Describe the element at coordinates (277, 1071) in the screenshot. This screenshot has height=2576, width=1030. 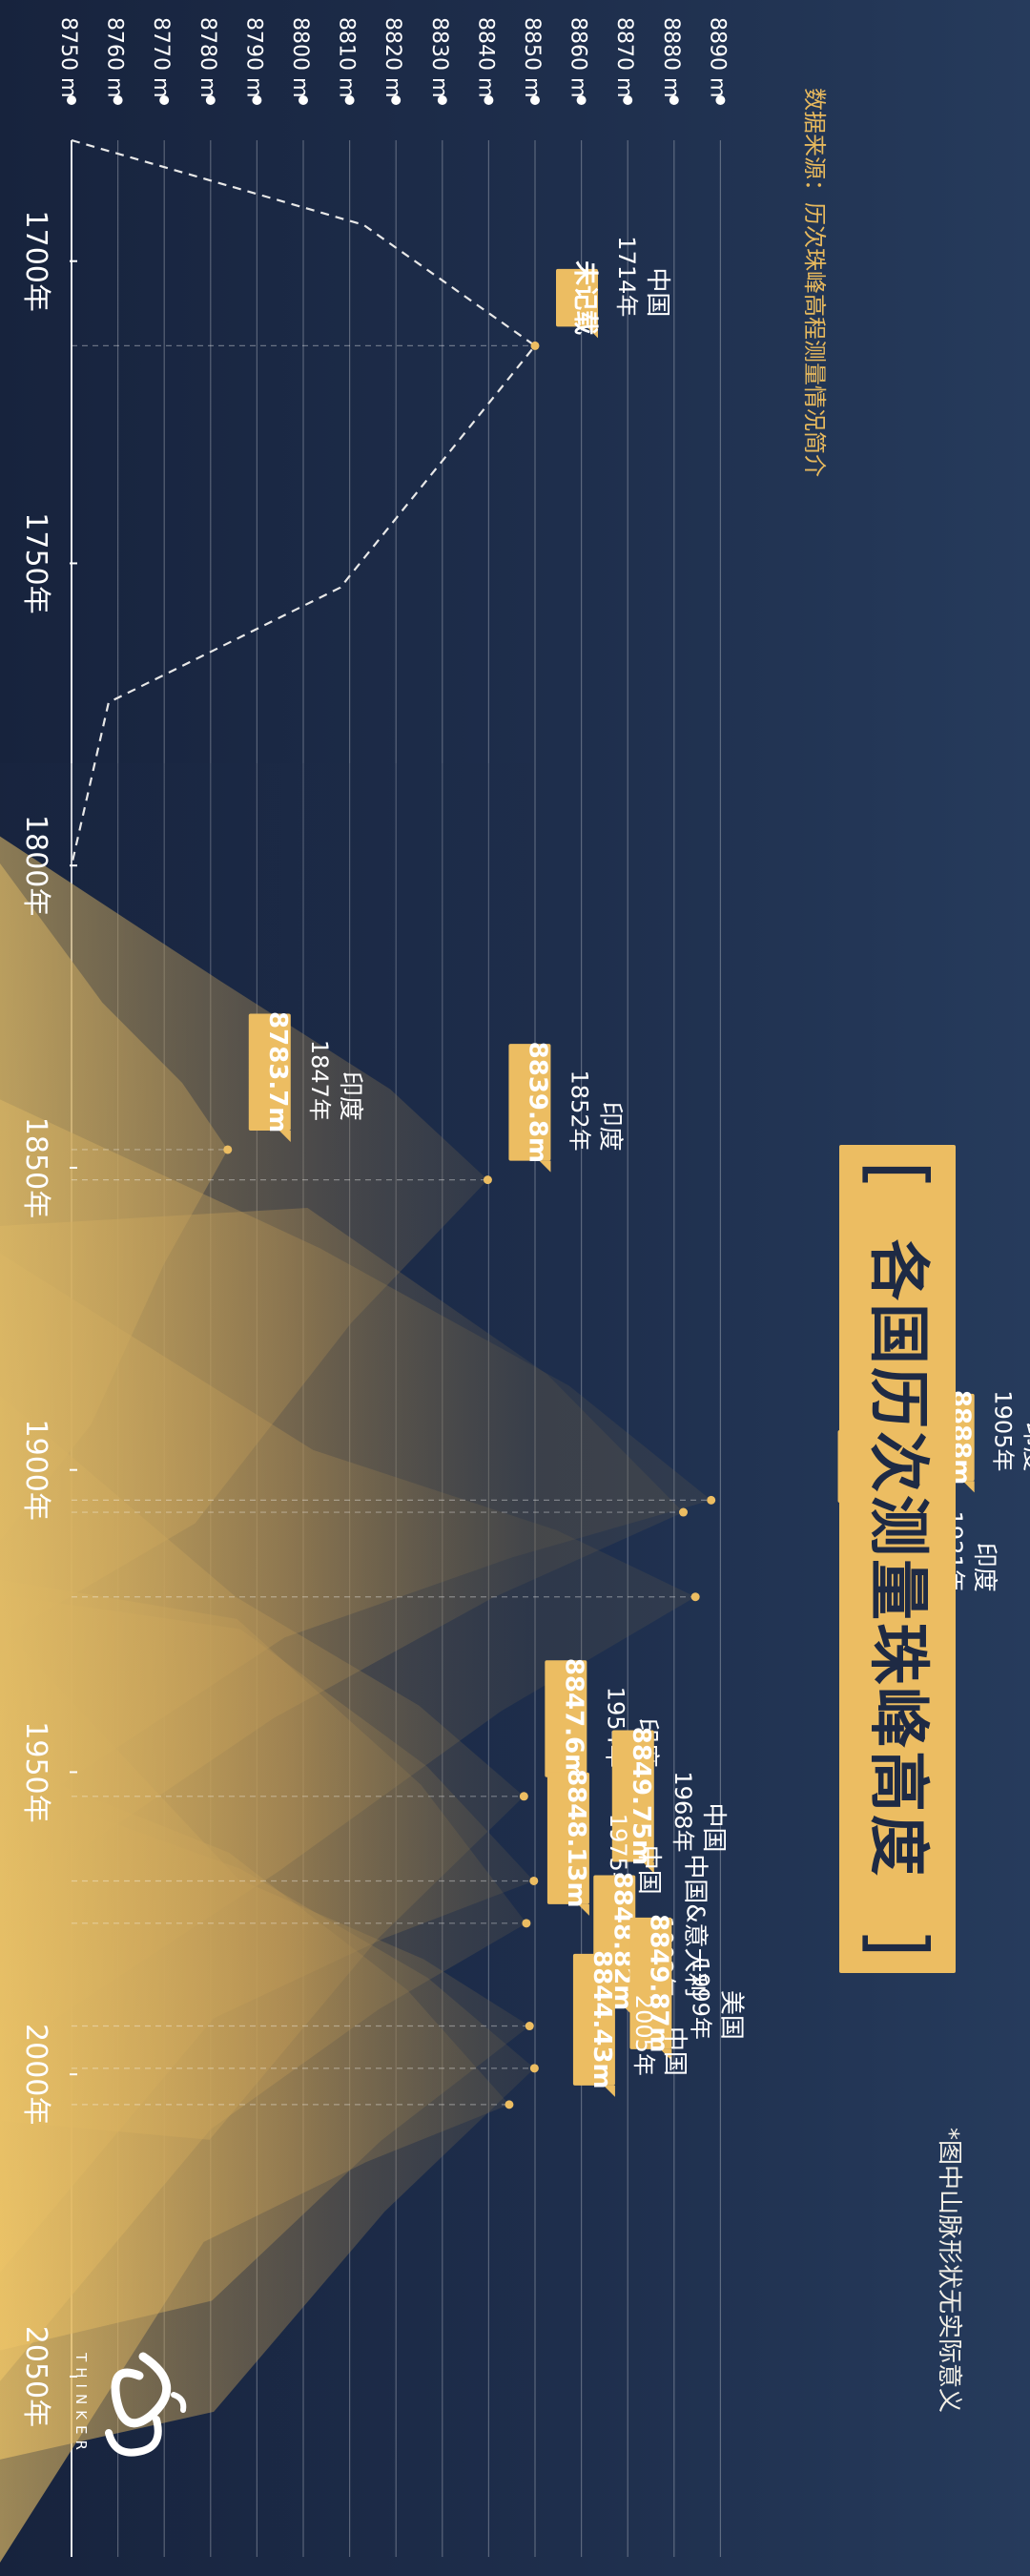
I see `value-label: 8783.7m` at that location.